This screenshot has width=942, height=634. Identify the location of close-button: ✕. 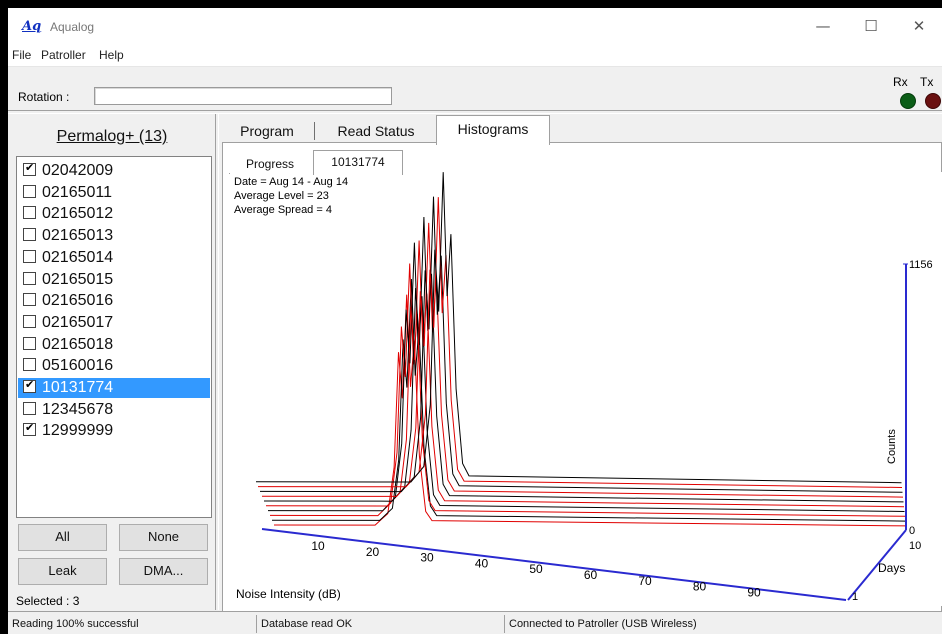
(919, 26).